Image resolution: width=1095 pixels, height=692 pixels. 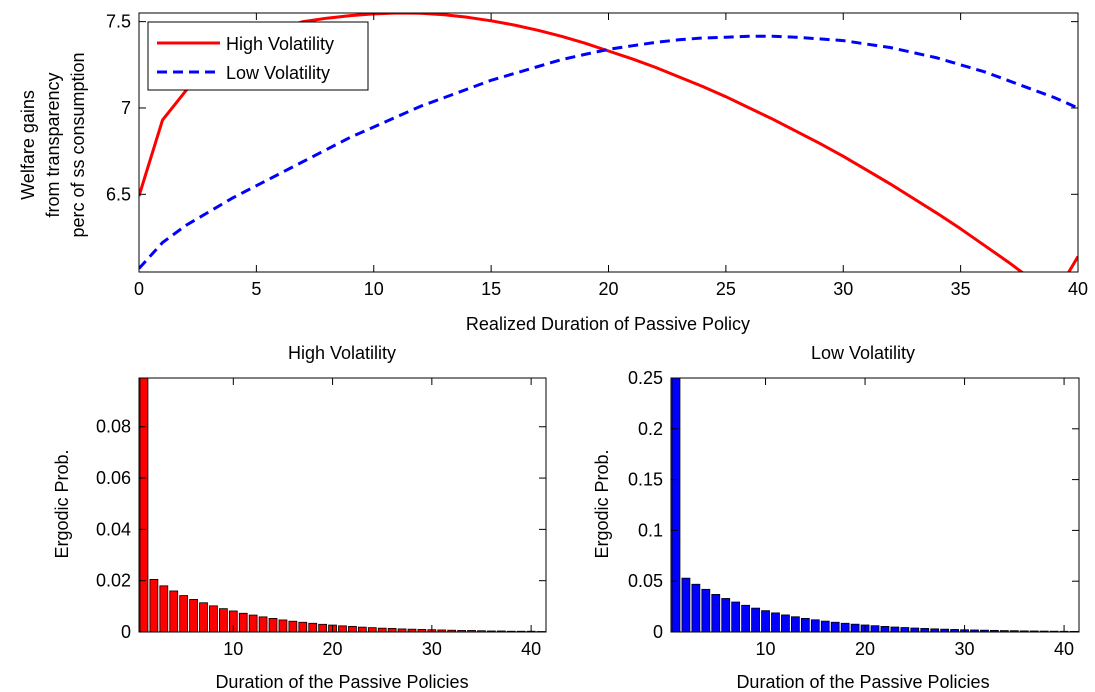 What do you see at coordinates (961, 289) in the screenshot?
I see `x-tick-label: 35` at bounding box center [961, 289].